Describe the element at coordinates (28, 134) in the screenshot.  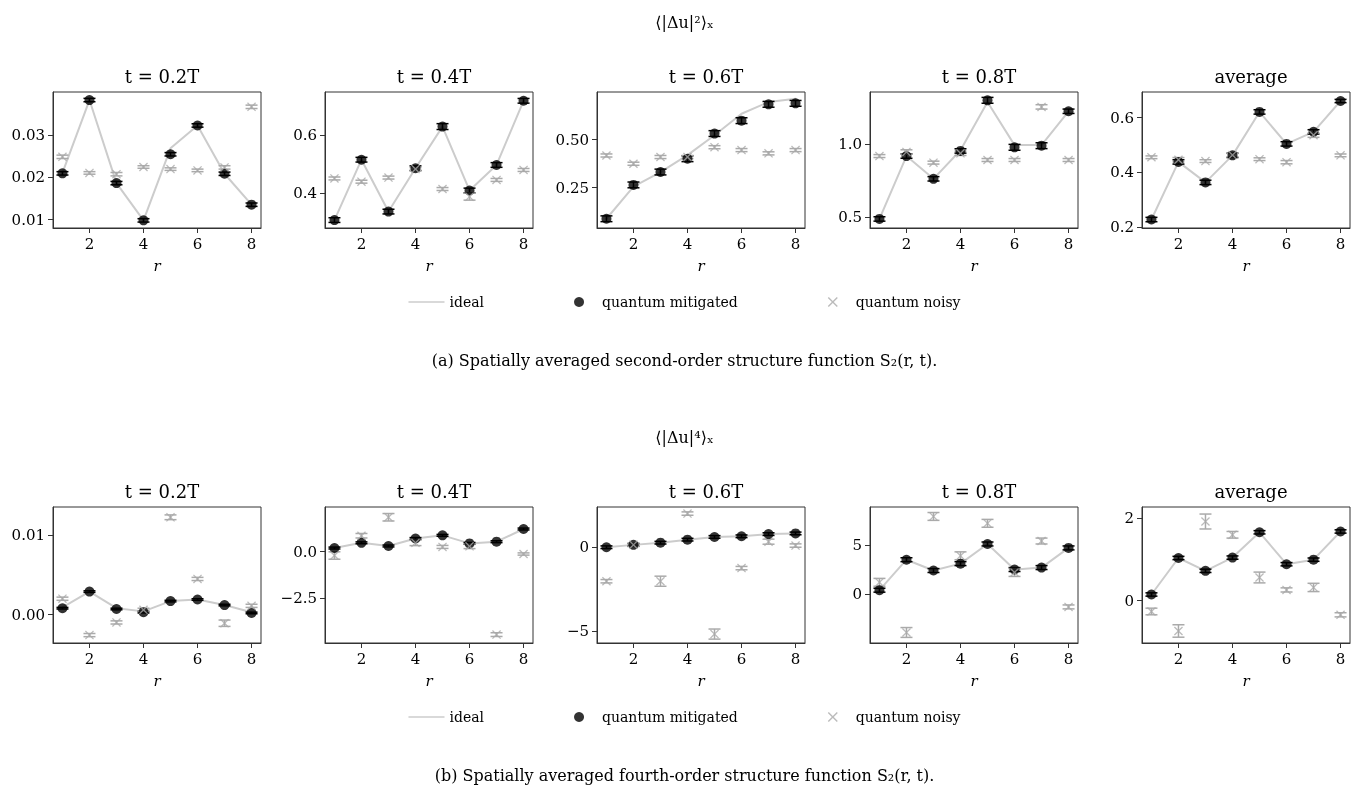
I see `y-tick-label: 0.03` at that location.